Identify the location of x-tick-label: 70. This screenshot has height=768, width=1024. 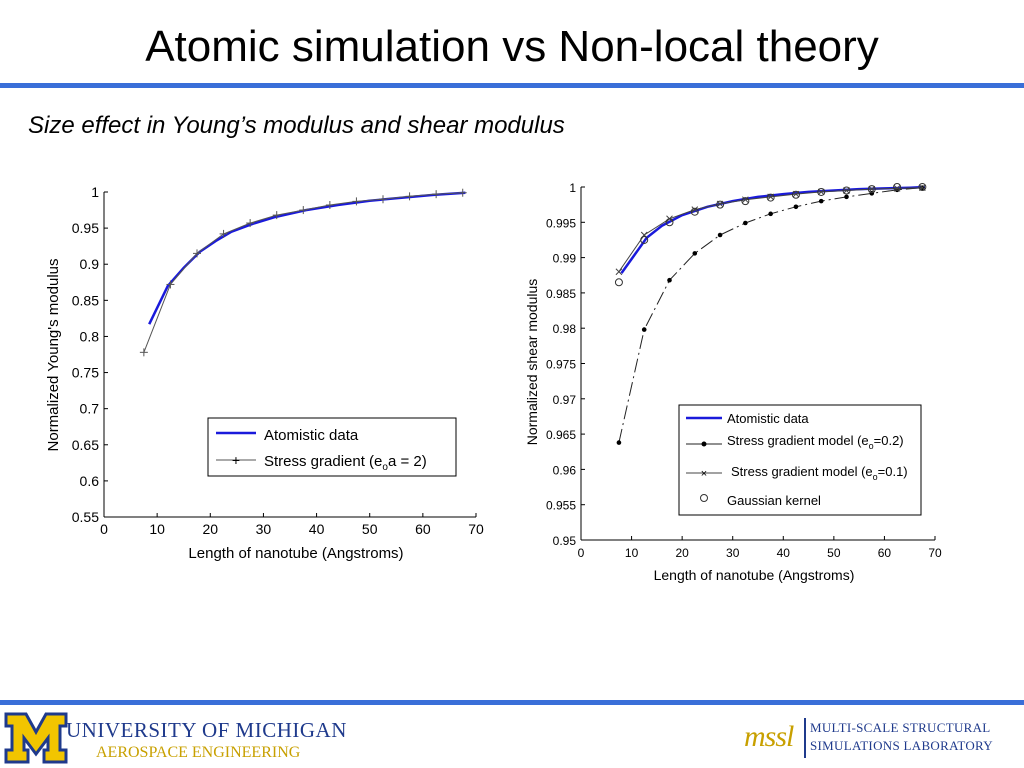
(935, 553).